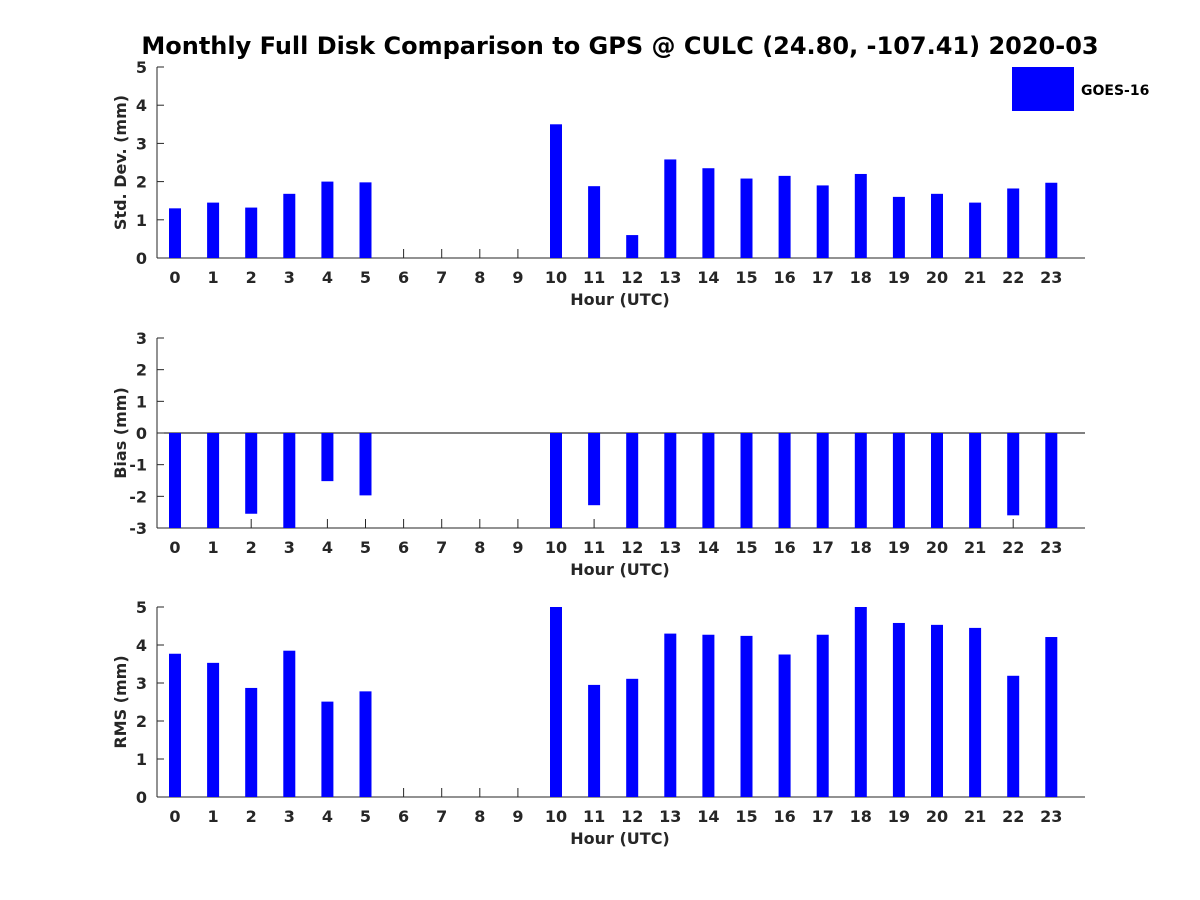  Describe the element at coordinates (784, 547) in the screenshot. I see `x-tick-label: 16` at that location.